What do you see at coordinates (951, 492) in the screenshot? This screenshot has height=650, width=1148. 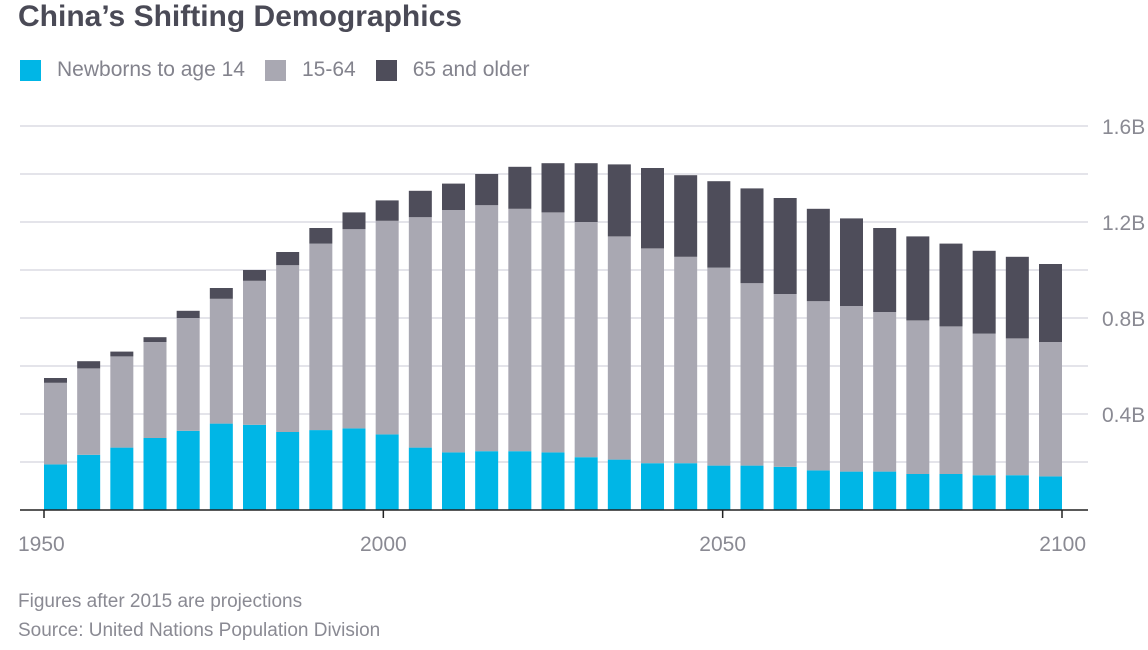 I see `bar-0-14-2085` at bounding box center [951, 492].